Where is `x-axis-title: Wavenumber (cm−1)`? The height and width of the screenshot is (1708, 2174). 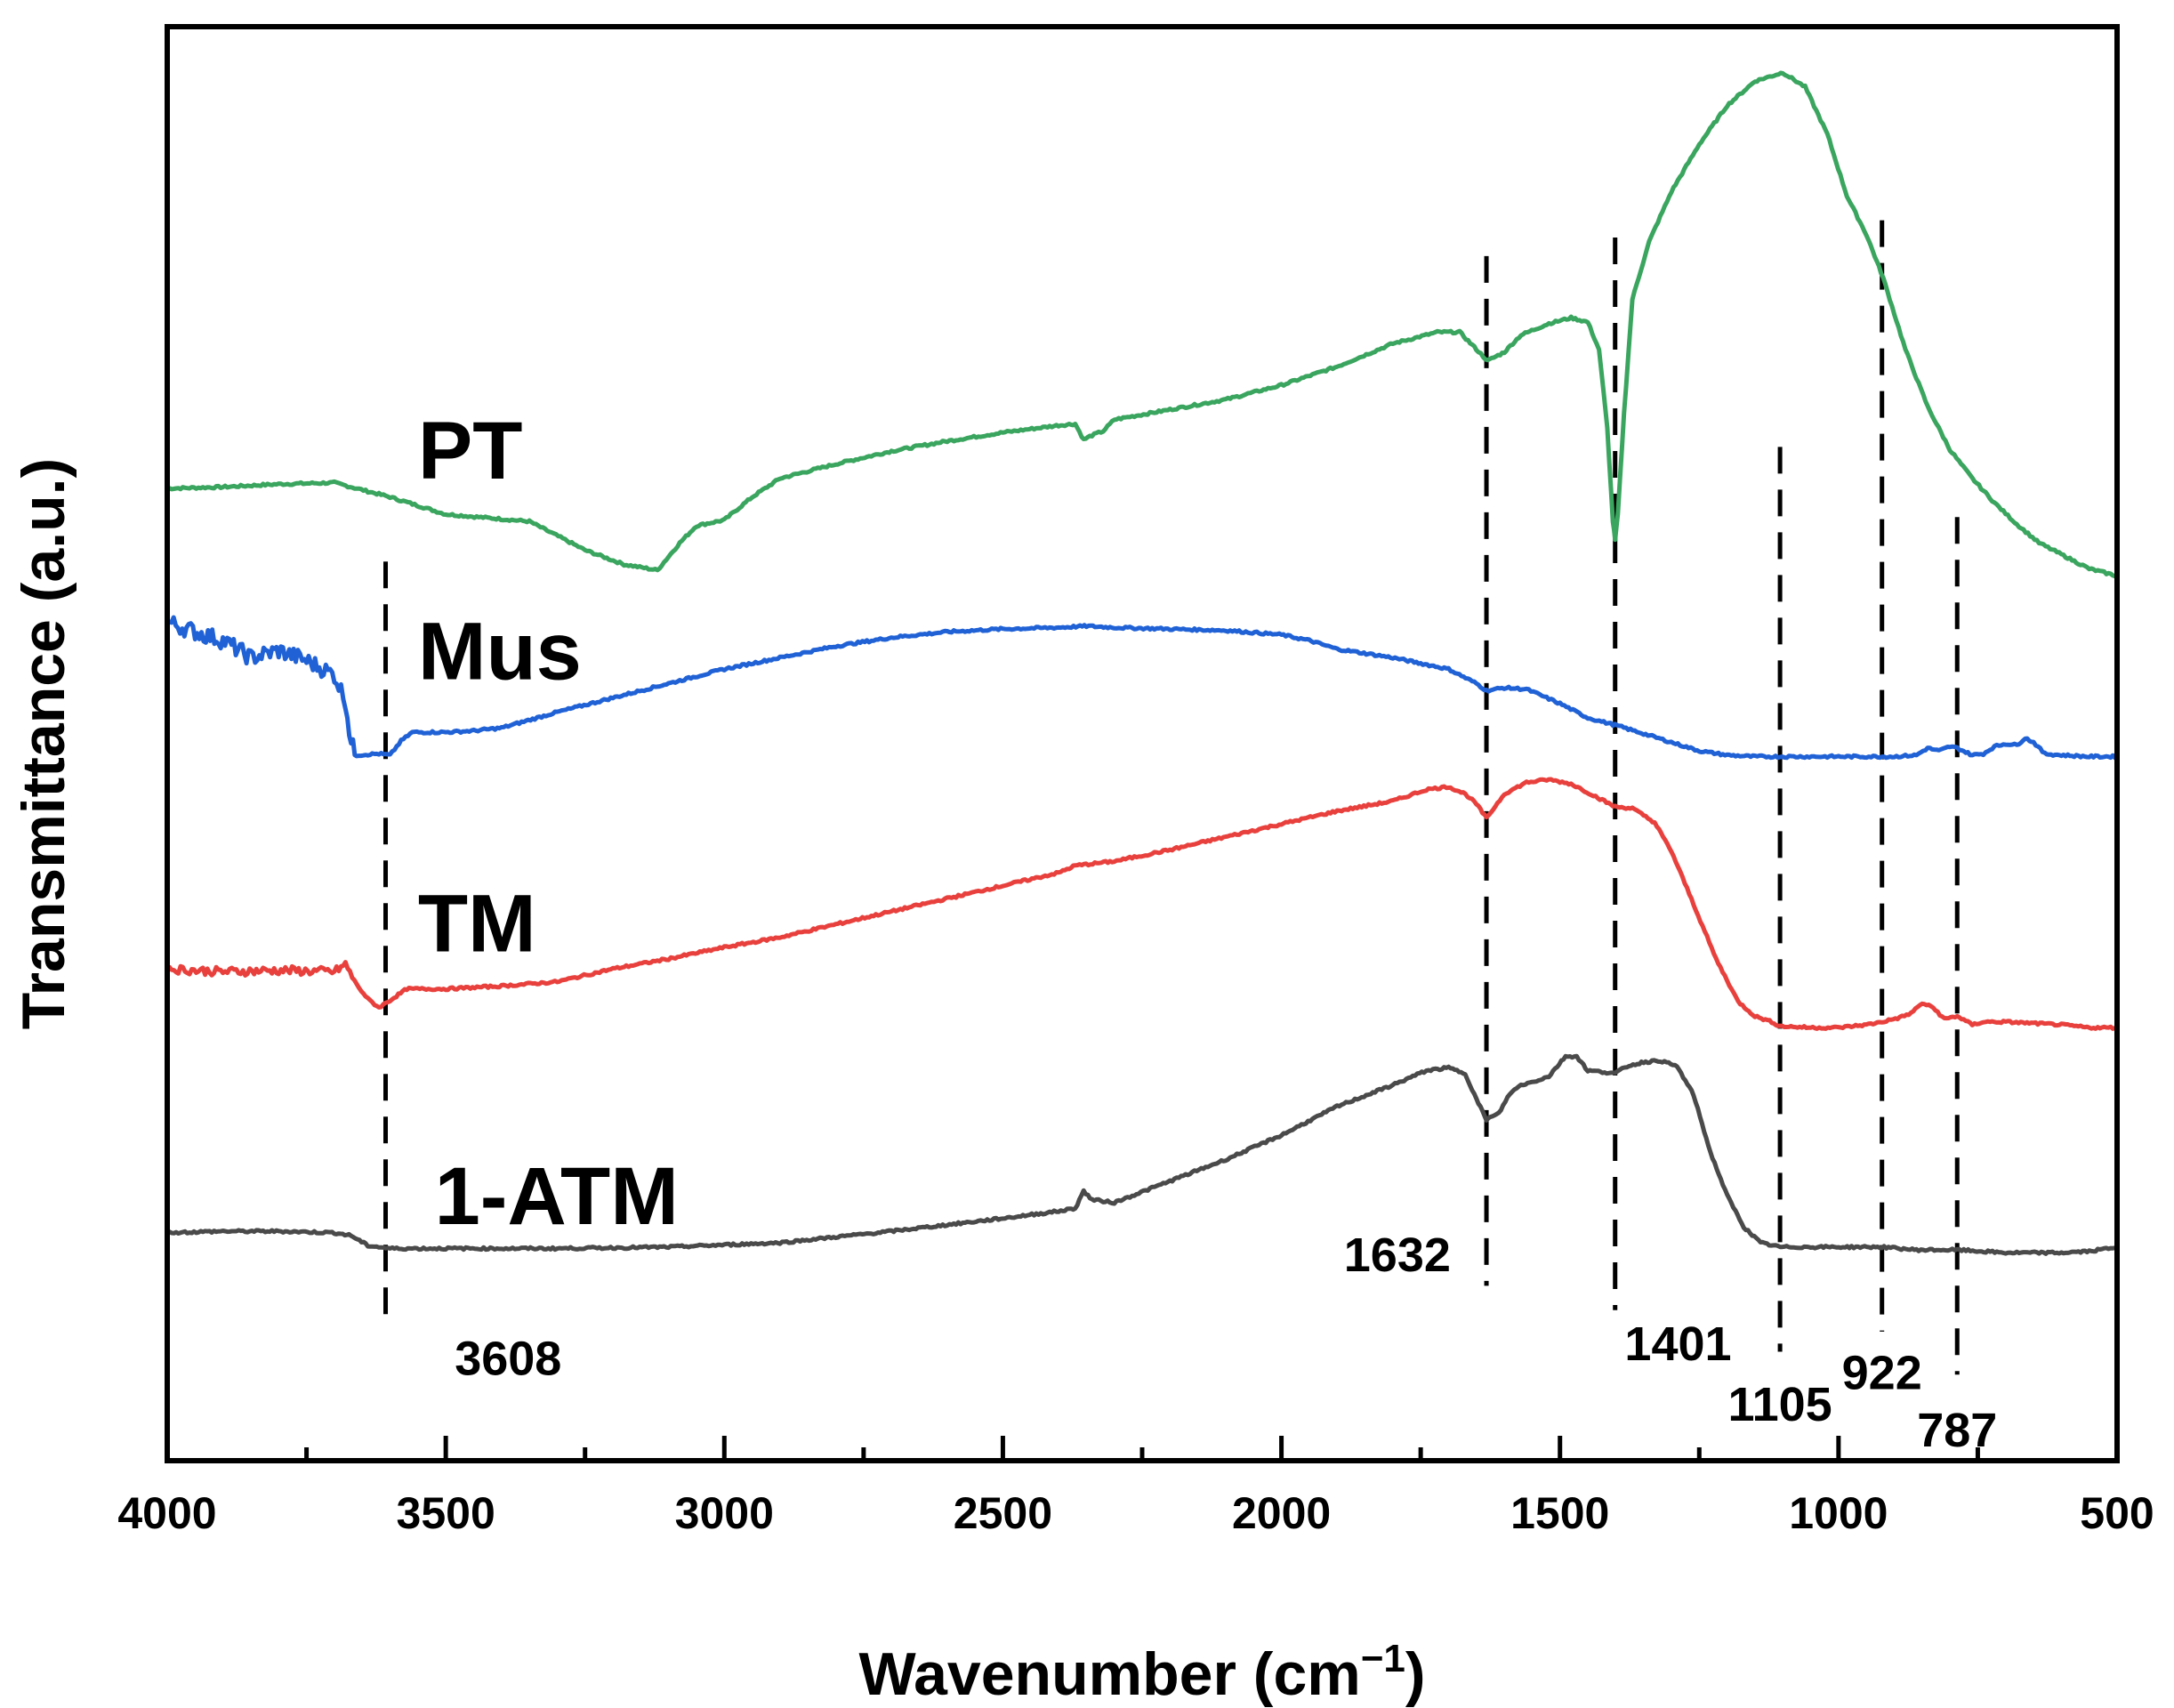 x-axis-title: Wavenumber (cm−1) is located at coordinates (1141, 1672).